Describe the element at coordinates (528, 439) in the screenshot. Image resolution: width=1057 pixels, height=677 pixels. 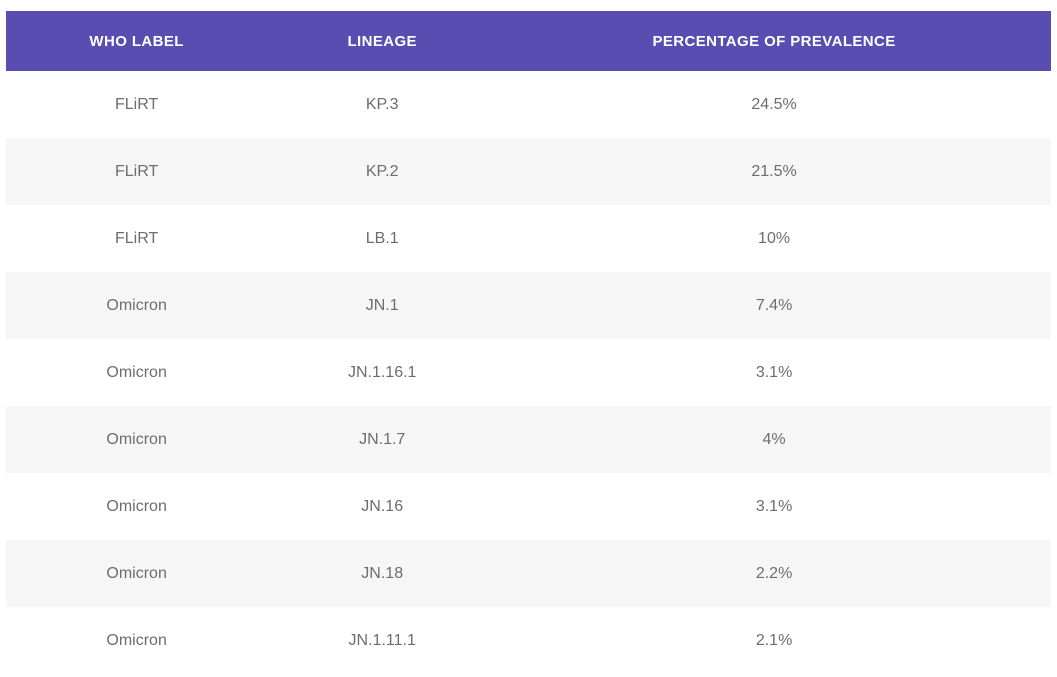
I see `table-row: Omicron JN.1.7 4%` at that location.